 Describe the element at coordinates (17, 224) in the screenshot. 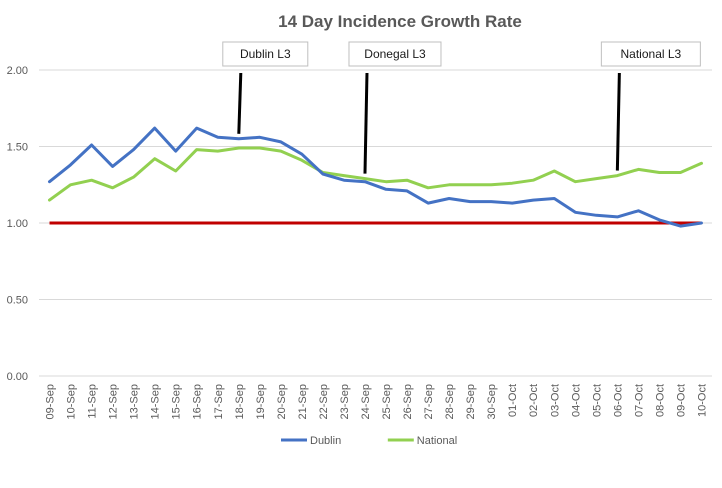

I see `y-tick-label: 1.00` at that location.